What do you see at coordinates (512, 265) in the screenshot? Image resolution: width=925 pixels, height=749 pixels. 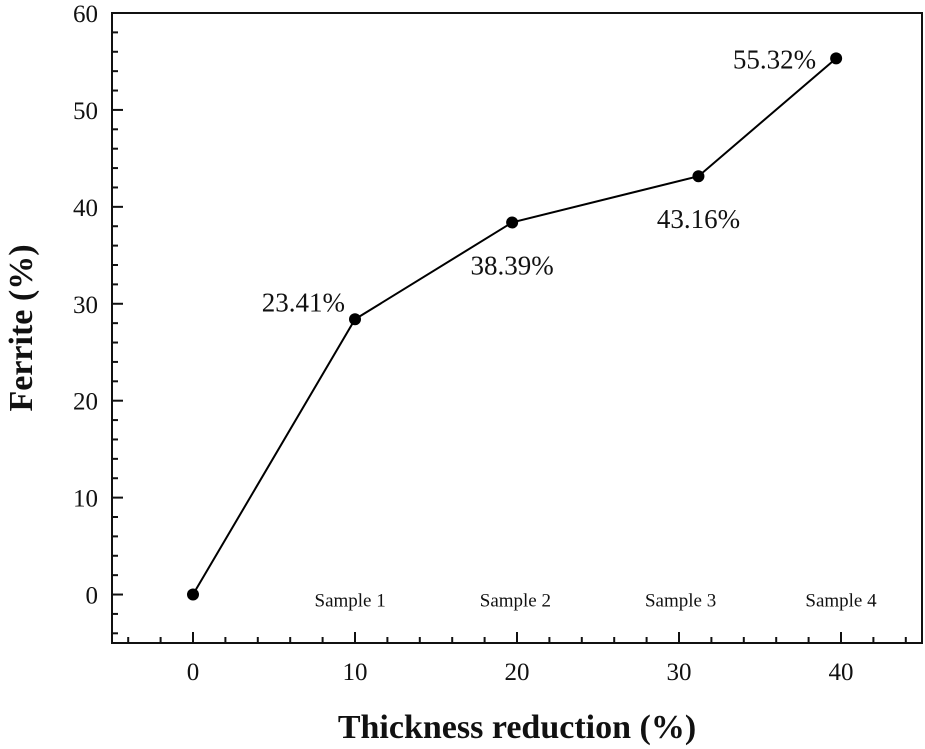 I see `data-label: 38.39%` at bounding box center [512, 265].